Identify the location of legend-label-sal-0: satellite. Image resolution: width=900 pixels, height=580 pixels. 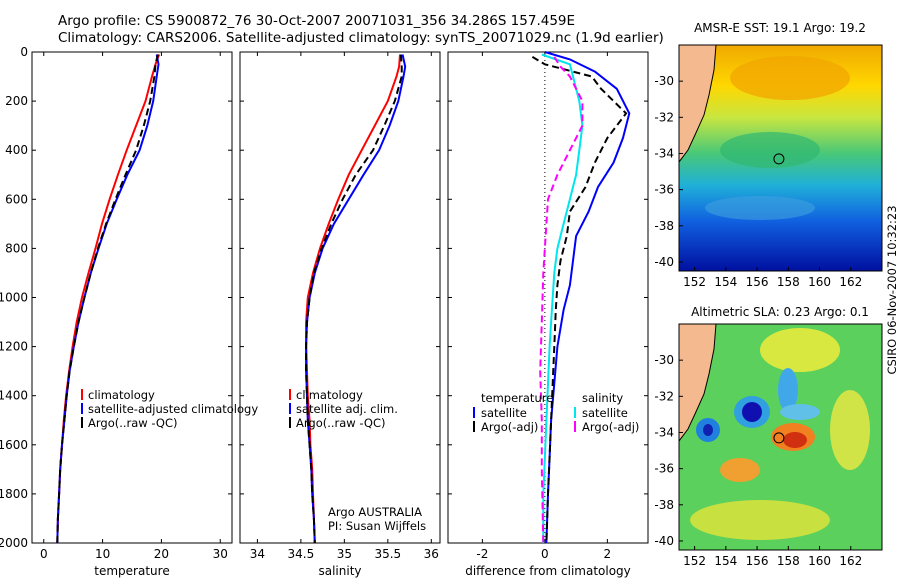
(605, 413).